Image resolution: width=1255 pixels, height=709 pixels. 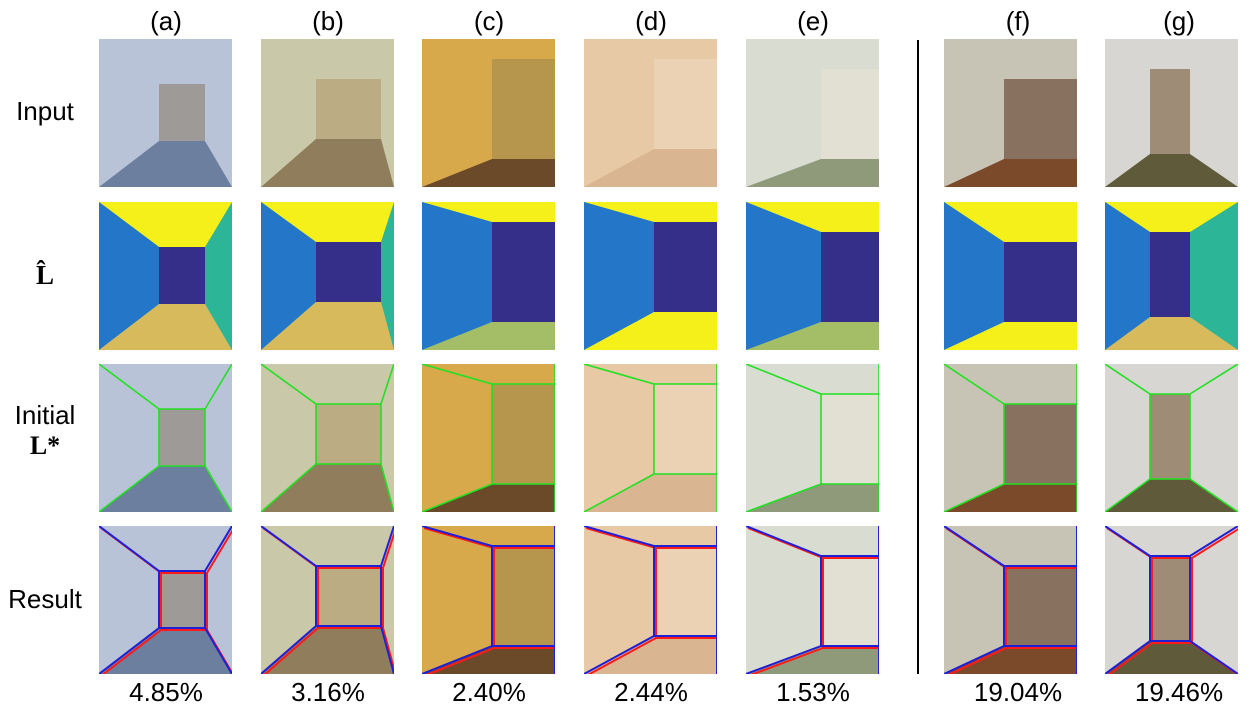 What do you see at coordinates (1179, 21) in the screenshot?
I see `column-label-g: (g)` at bounding box center [1179, 21].